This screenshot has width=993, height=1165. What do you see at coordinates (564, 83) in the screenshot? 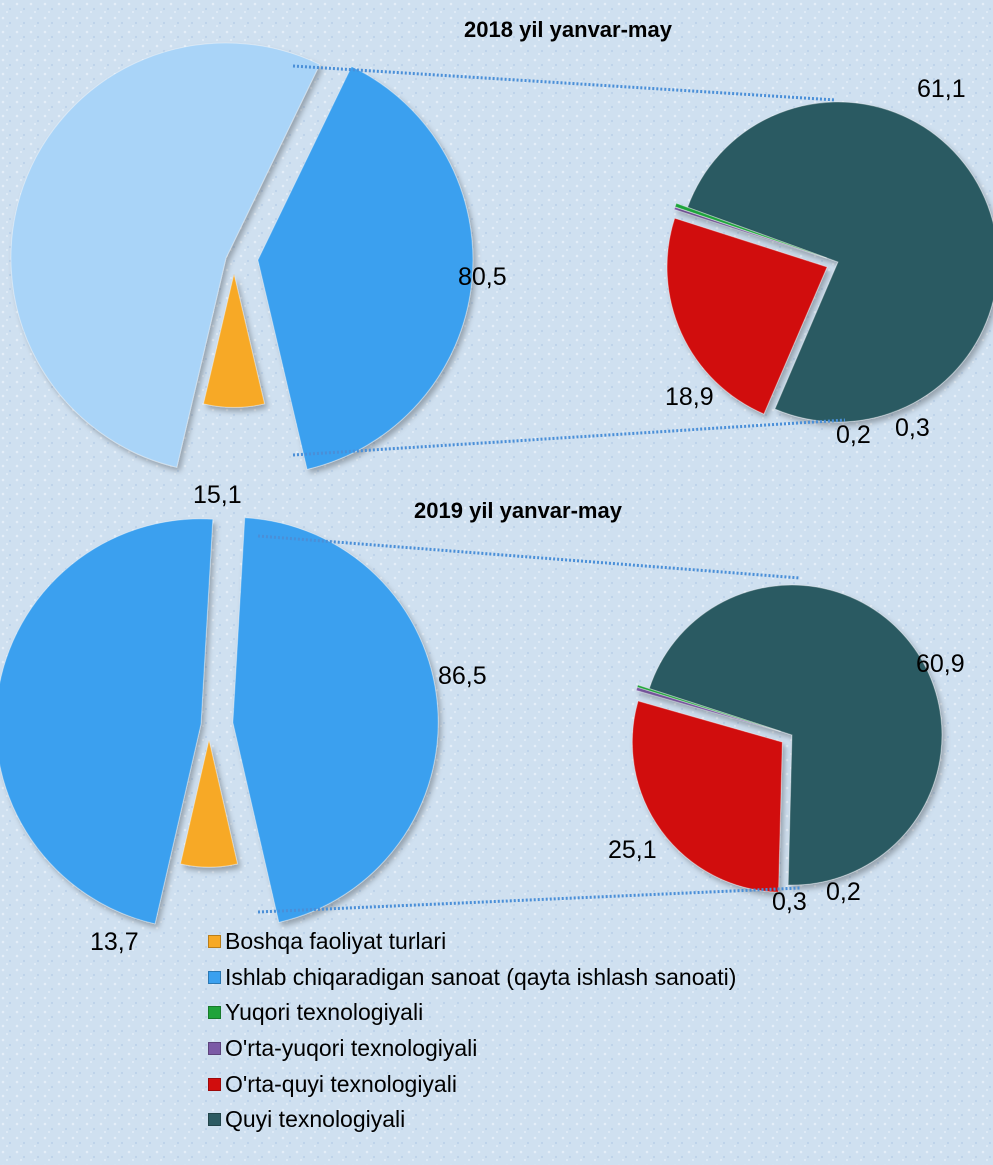
I see `connector-line-2018-top` at bounding box center [564, 83].